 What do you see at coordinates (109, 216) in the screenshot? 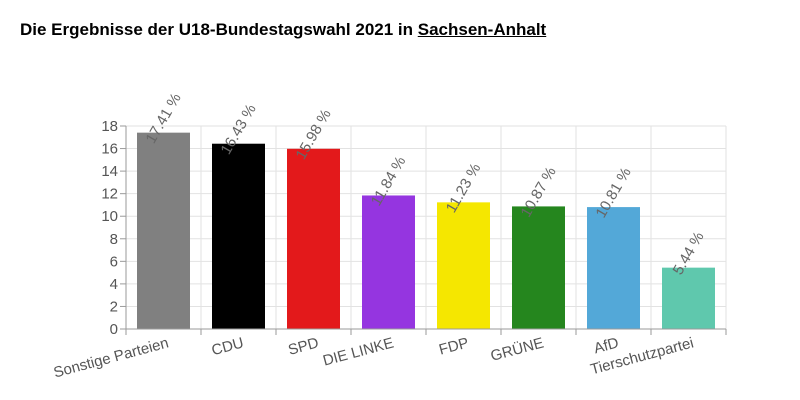
I see `y-tick-label: 10` at bounding box center [109, 216].